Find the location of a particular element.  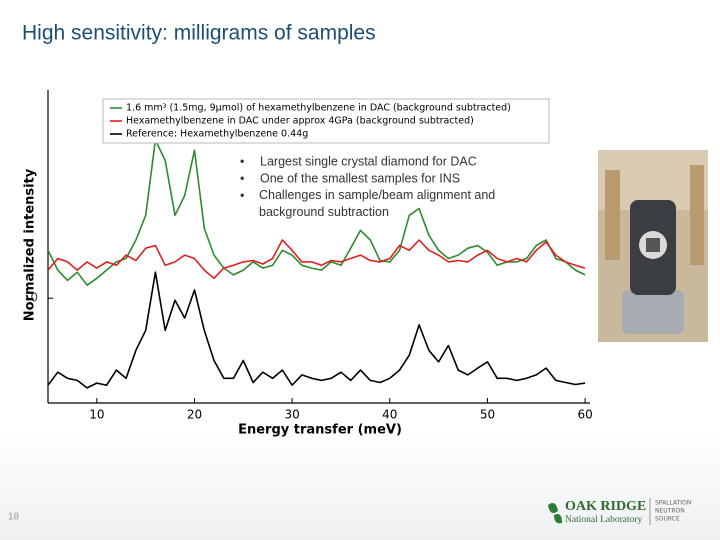

logo-name: OAK RIDGE is located at coordinates (605, 506).